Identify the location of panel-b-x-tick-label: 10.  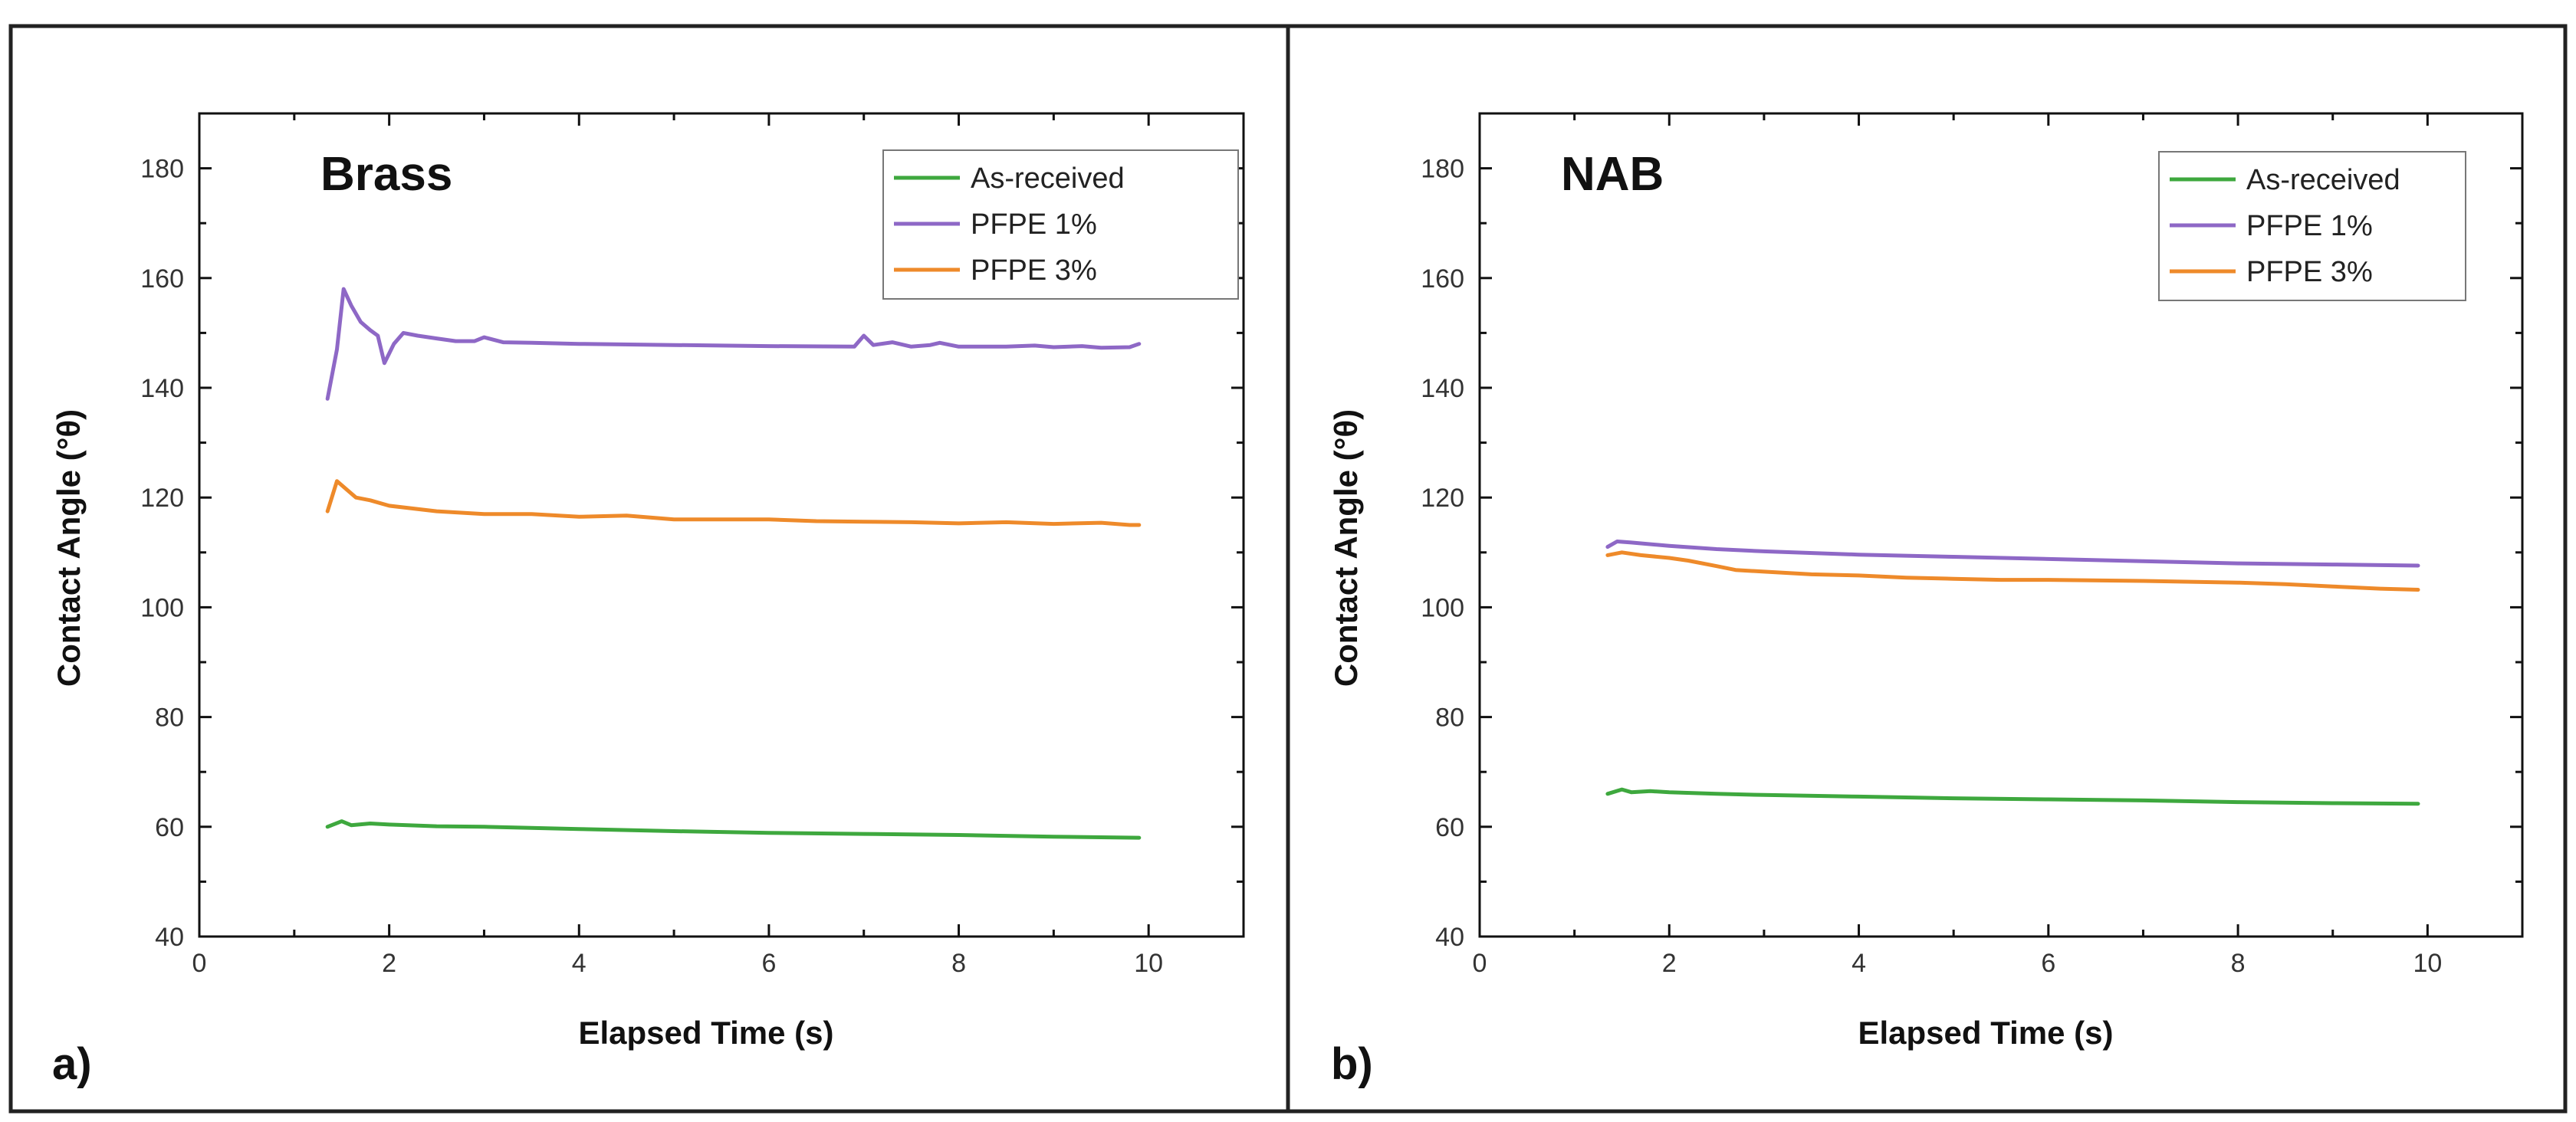
(2427, 964).